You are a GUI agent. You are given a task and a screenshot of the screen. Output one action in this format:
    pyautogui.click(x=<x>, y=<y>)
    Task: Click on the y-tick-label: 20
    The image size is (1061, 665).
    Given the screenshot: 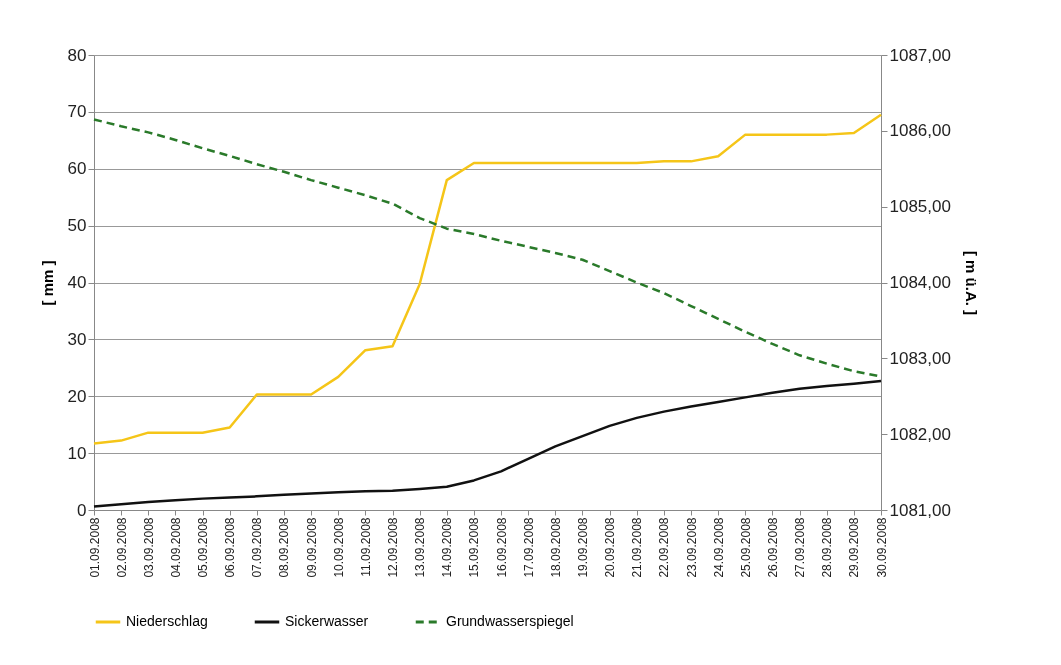 What is the action you would take?
    pyautogui.click(x=77, y=396)
    